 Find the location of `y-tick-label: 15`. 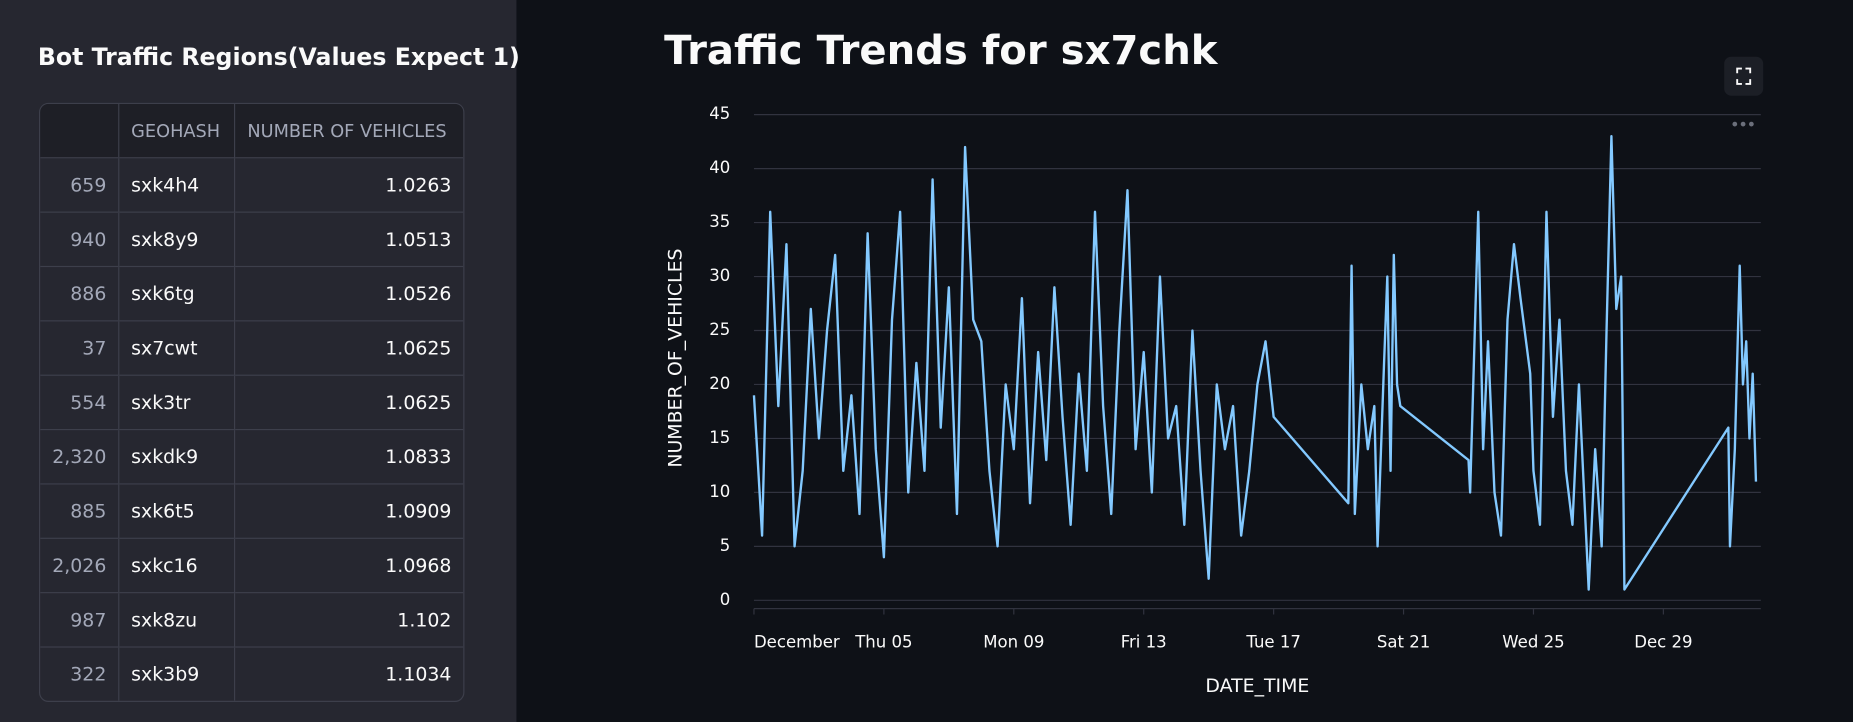

y-tick-label: 15 is located at coordinates (719, 437).